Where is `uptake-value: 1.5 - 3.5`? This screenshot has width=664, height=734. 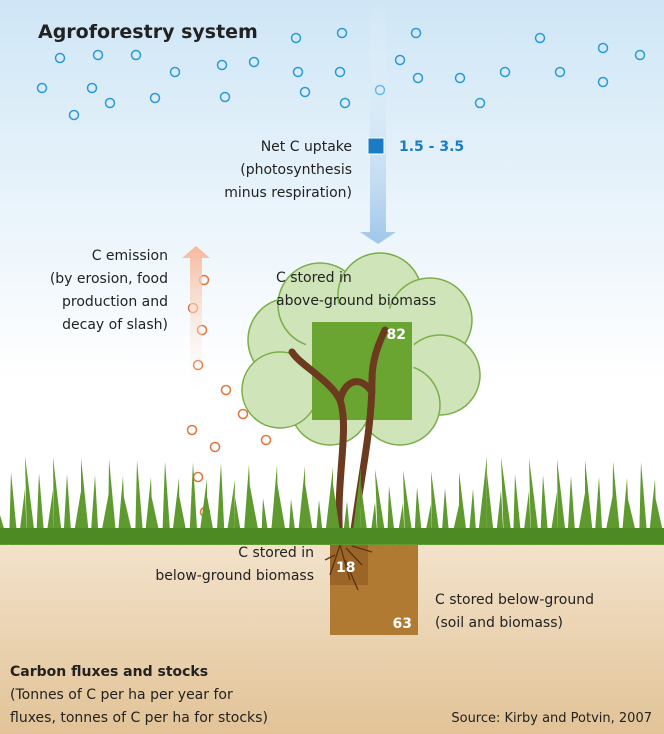 uptake-value: 1.5 - 3.5 is located at coordinates (431, 147).